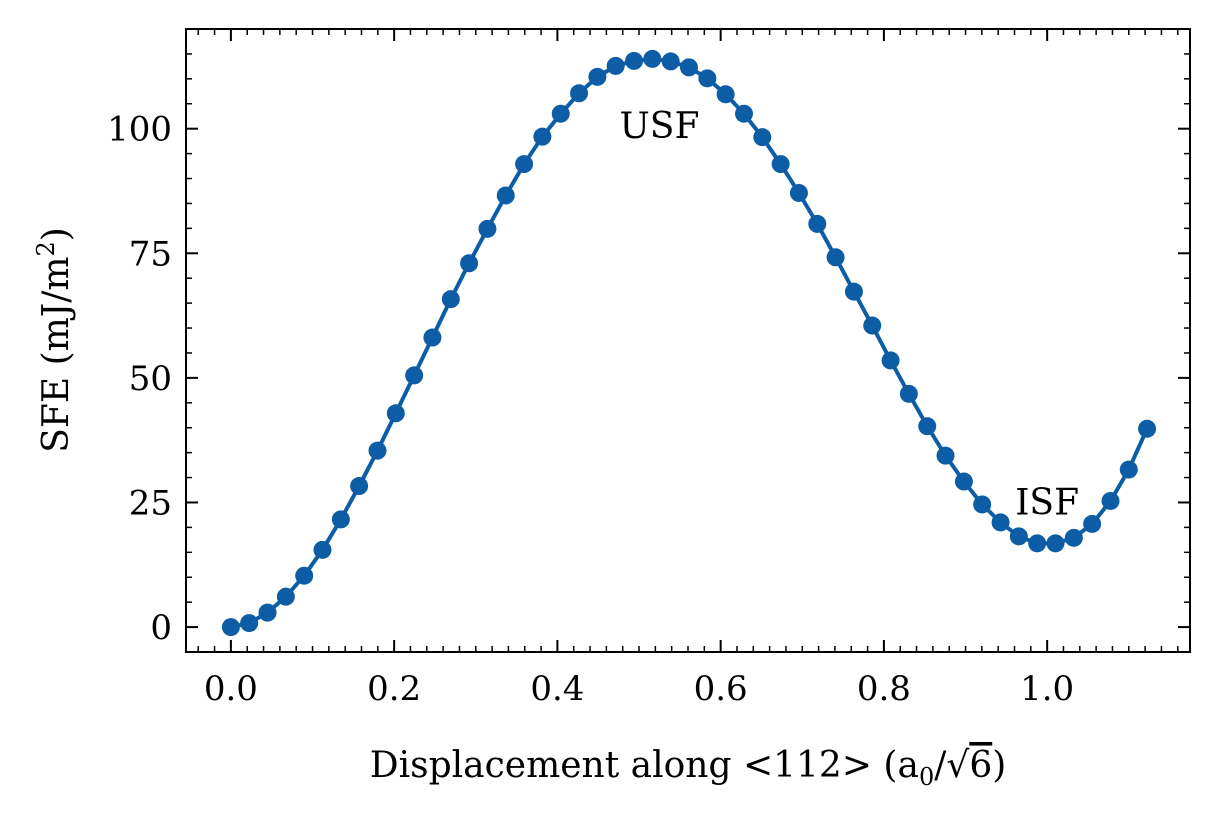  I want to click on y-axis-label-sup: 2, so click(46, 248).